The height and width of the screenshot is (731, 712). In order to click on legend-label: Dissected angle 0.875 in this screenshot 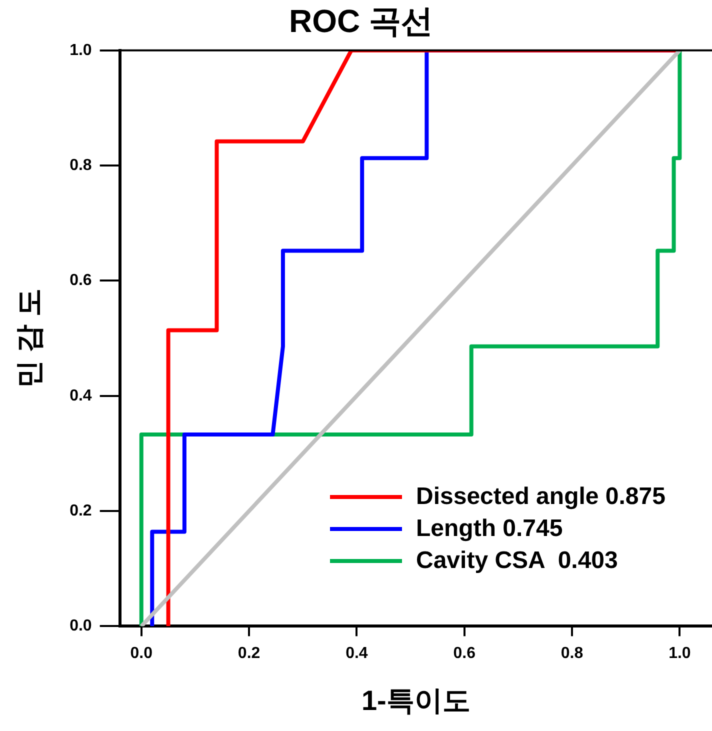, I will do `click(541, 497)`.